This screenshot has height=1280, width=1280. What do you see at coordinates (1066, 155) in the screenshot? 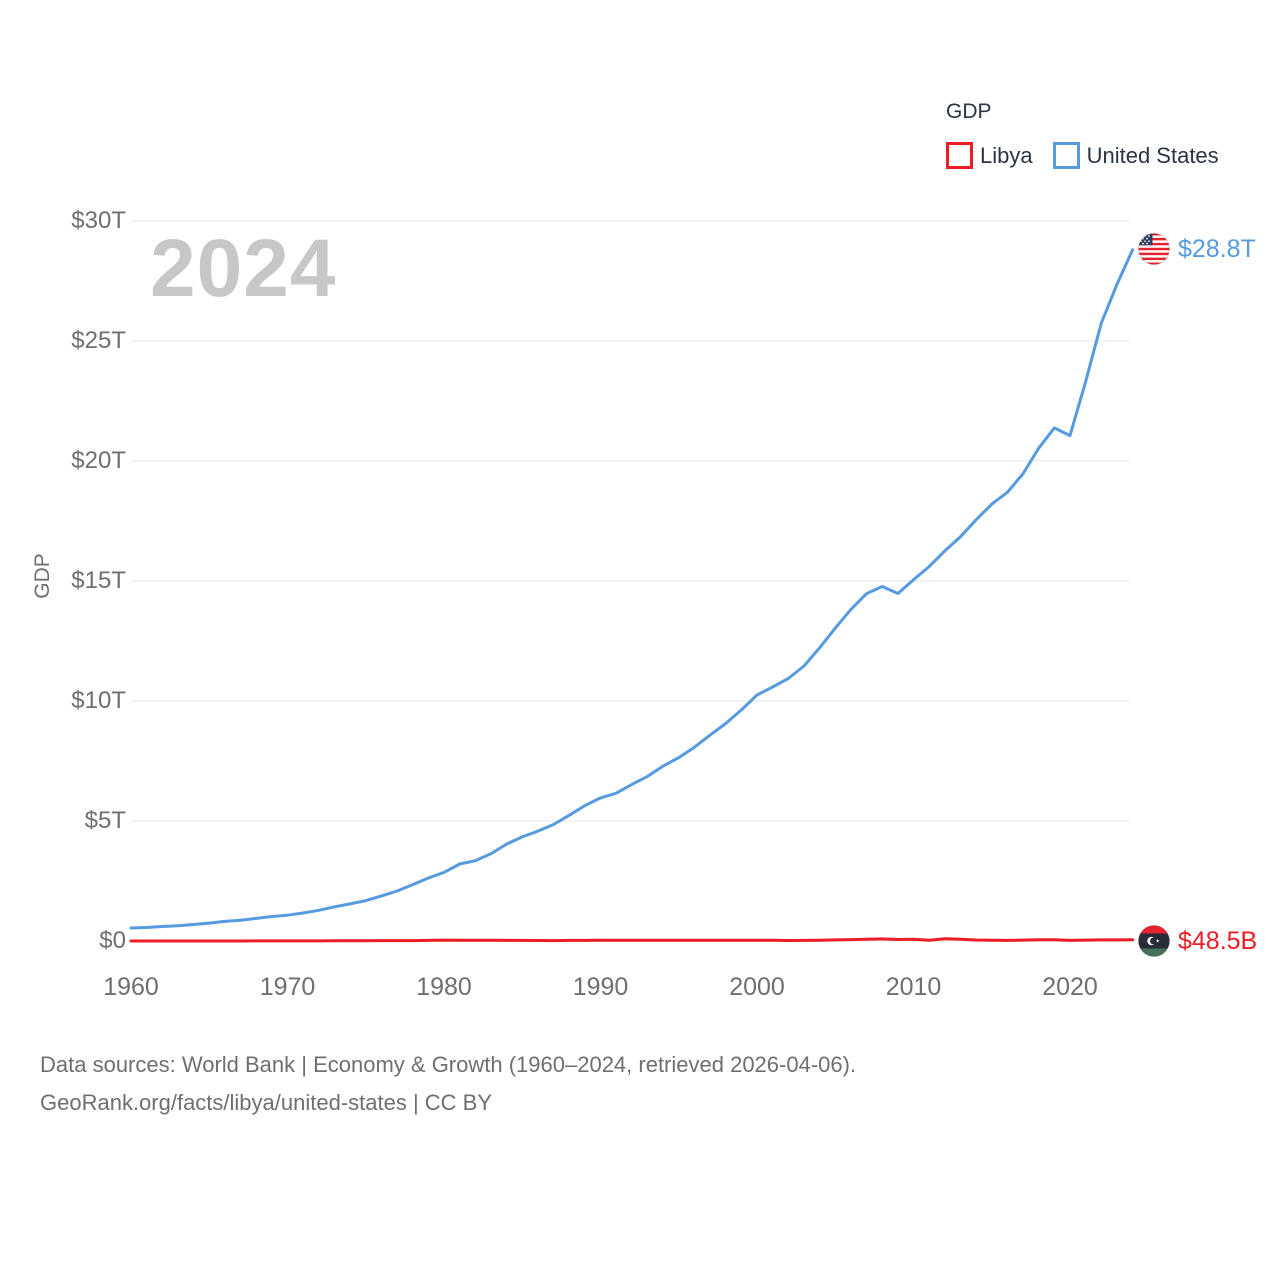
I see `united-states-series-swatch` at bounding box center [1066, 155].